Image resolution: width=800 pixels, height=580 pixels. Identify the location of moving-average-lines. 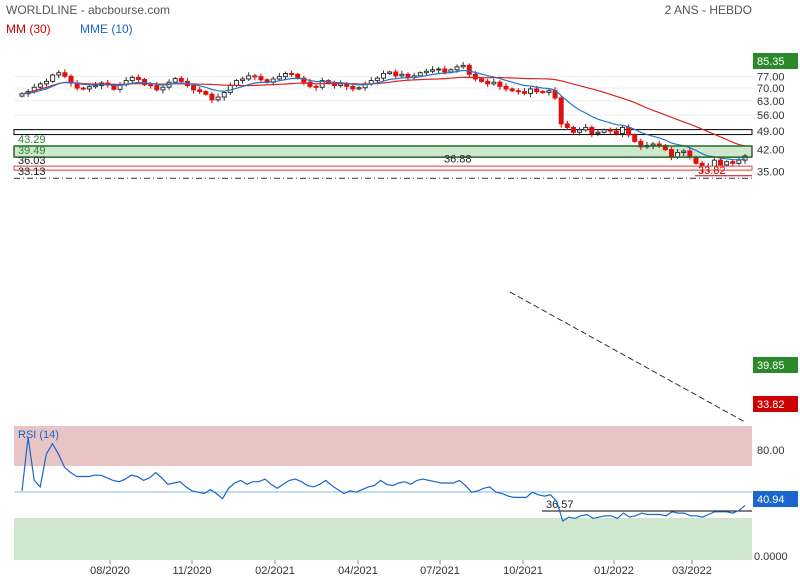
(383, 115).